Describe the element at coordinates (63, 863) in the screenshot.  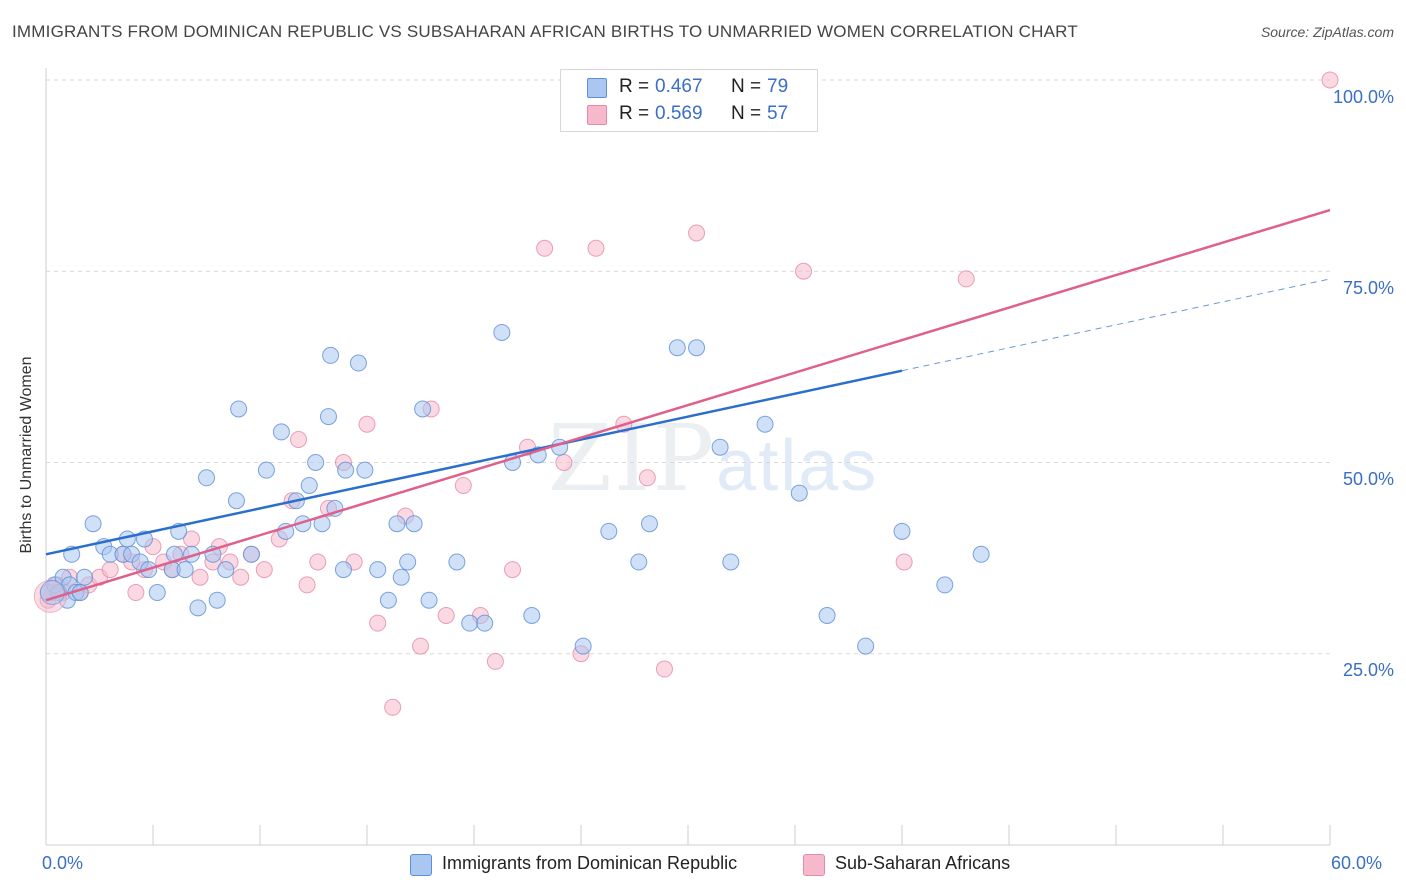
I see `x-tick-min: 0.0%` at that location.